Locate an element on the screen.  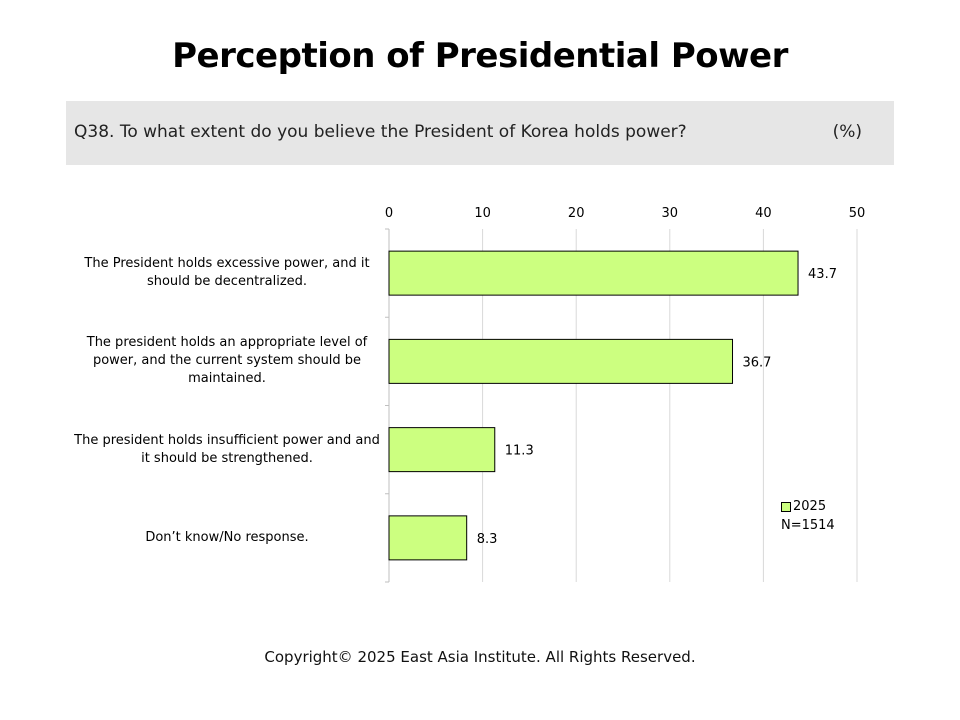
legend: 2025 N=1514 is located at coordinates (808, 516).